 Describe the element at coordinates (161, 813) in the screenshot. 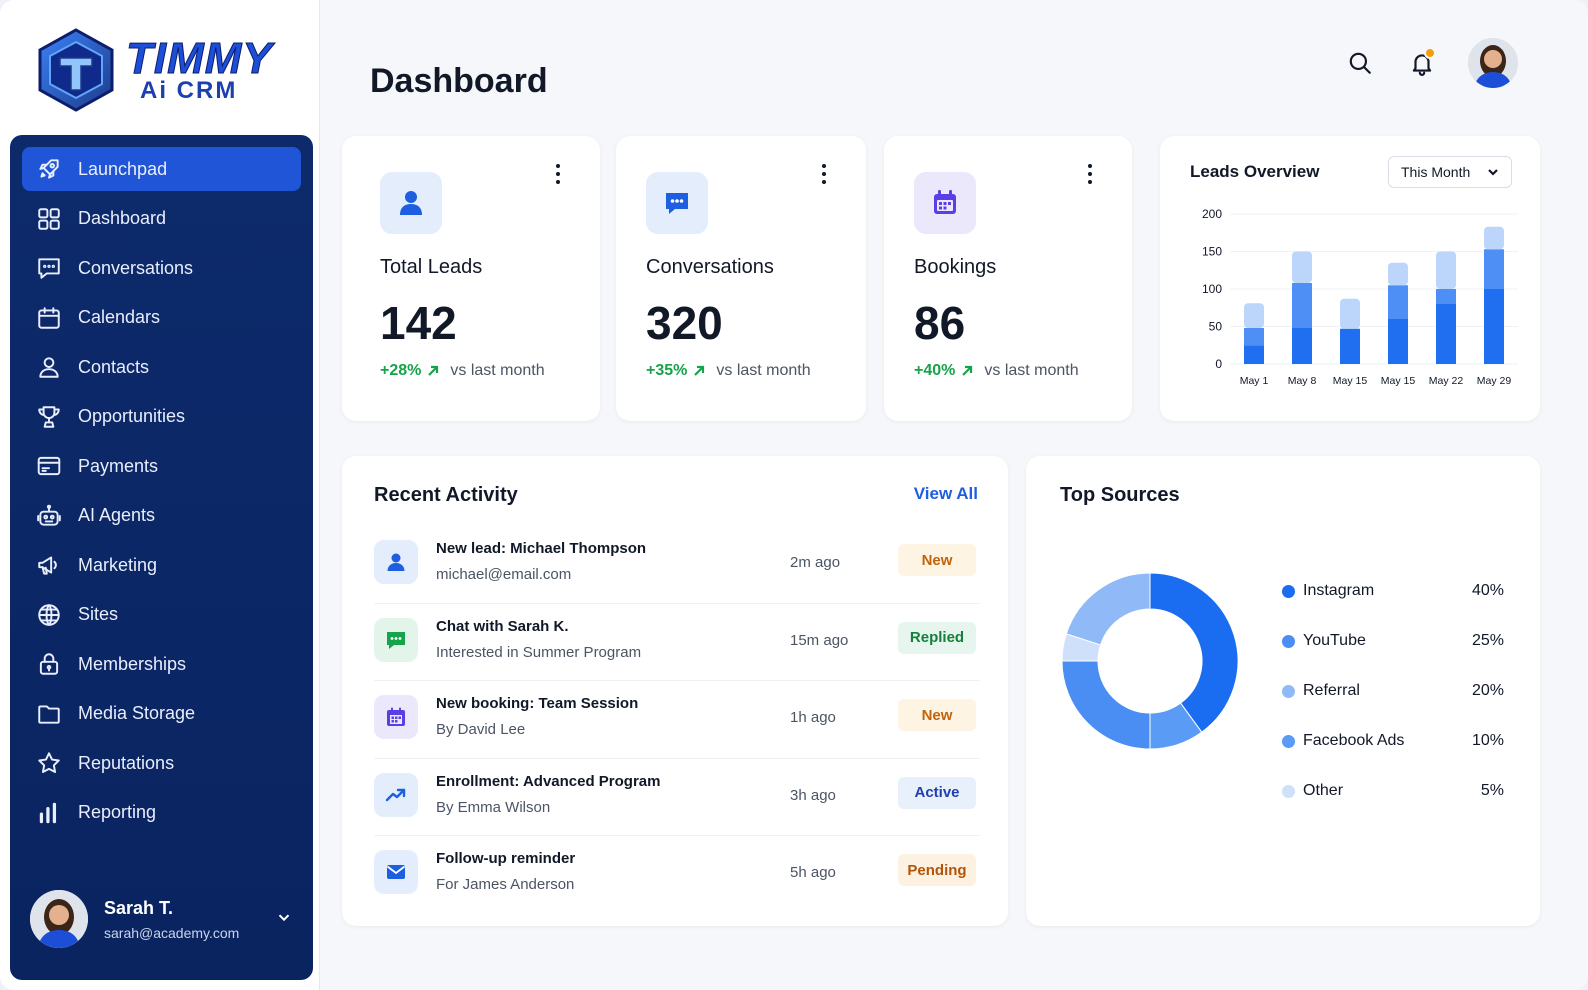

I see `sidebar-item-reporting: Reporting` at that location.